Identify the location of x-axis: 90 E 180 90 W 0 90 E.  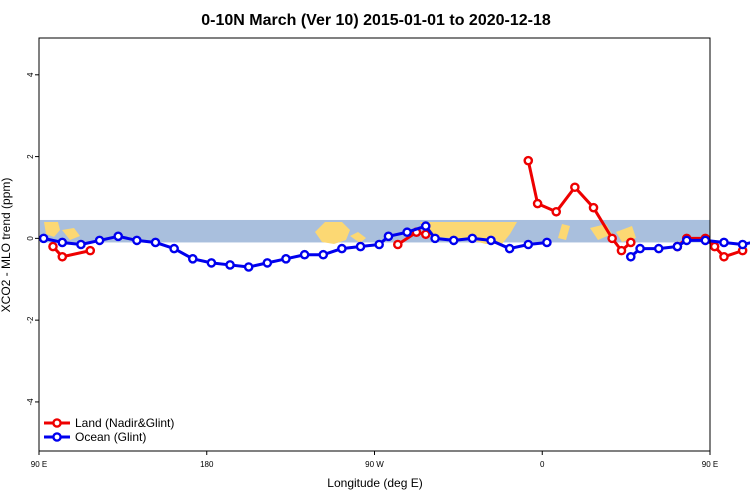
(374, 460).